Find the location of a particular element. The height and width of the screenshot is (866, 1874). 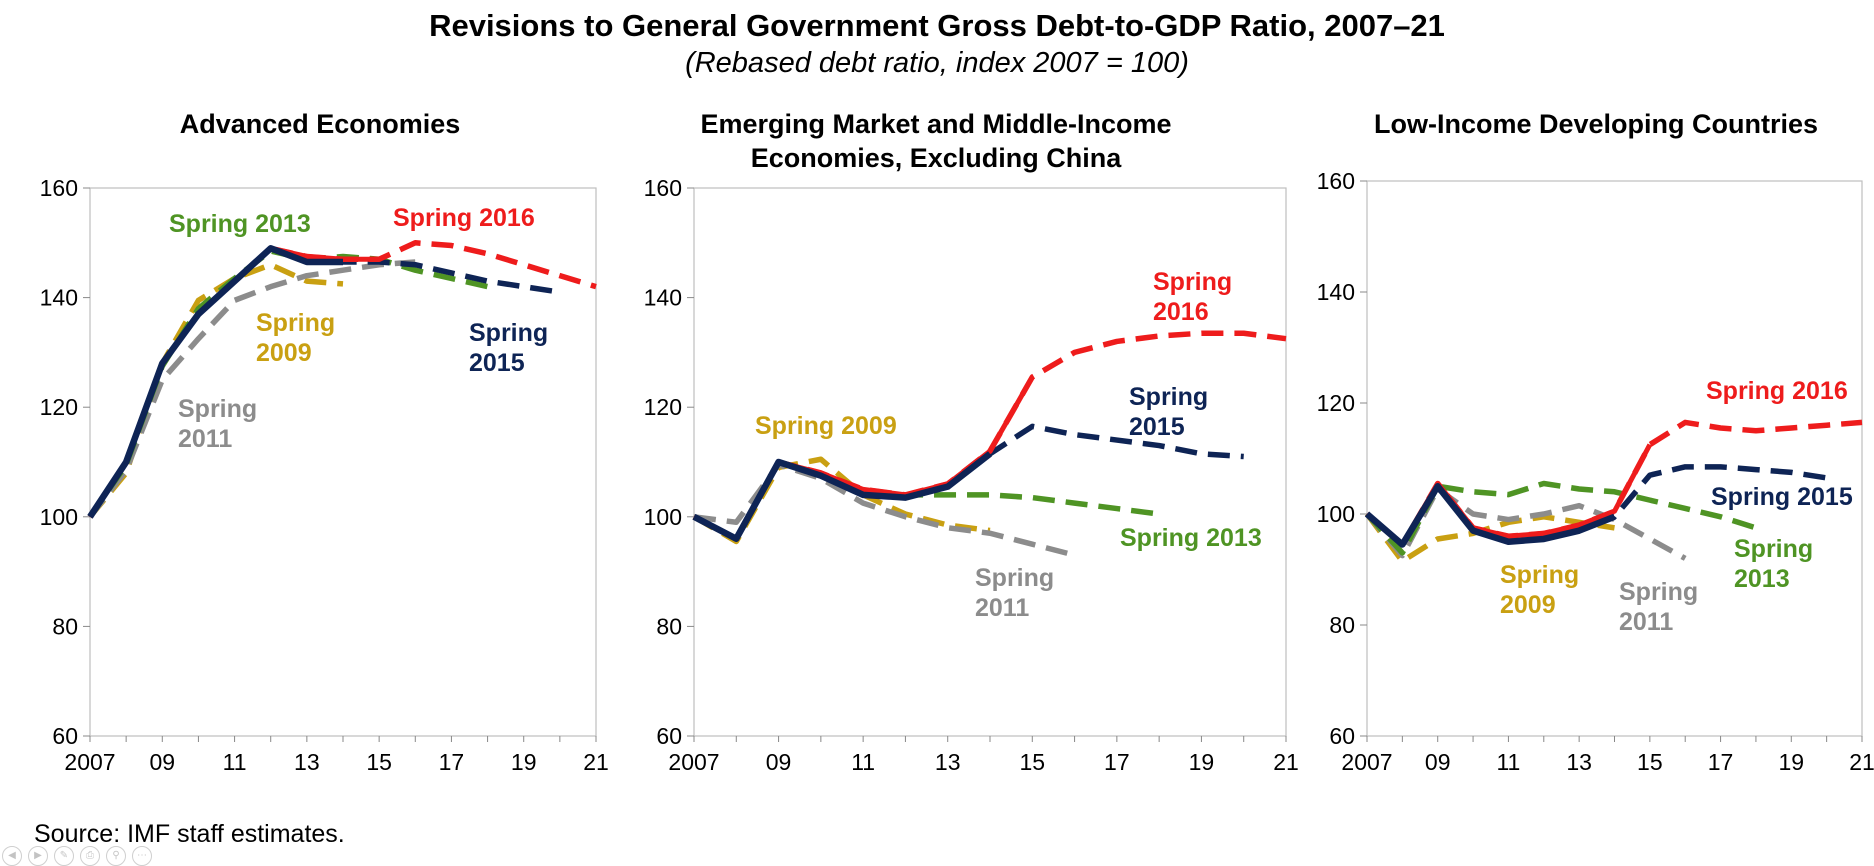

chart-subtitle: (Rebased debt ratio, index 2007 = 100) is located at coordinates (937, 63).